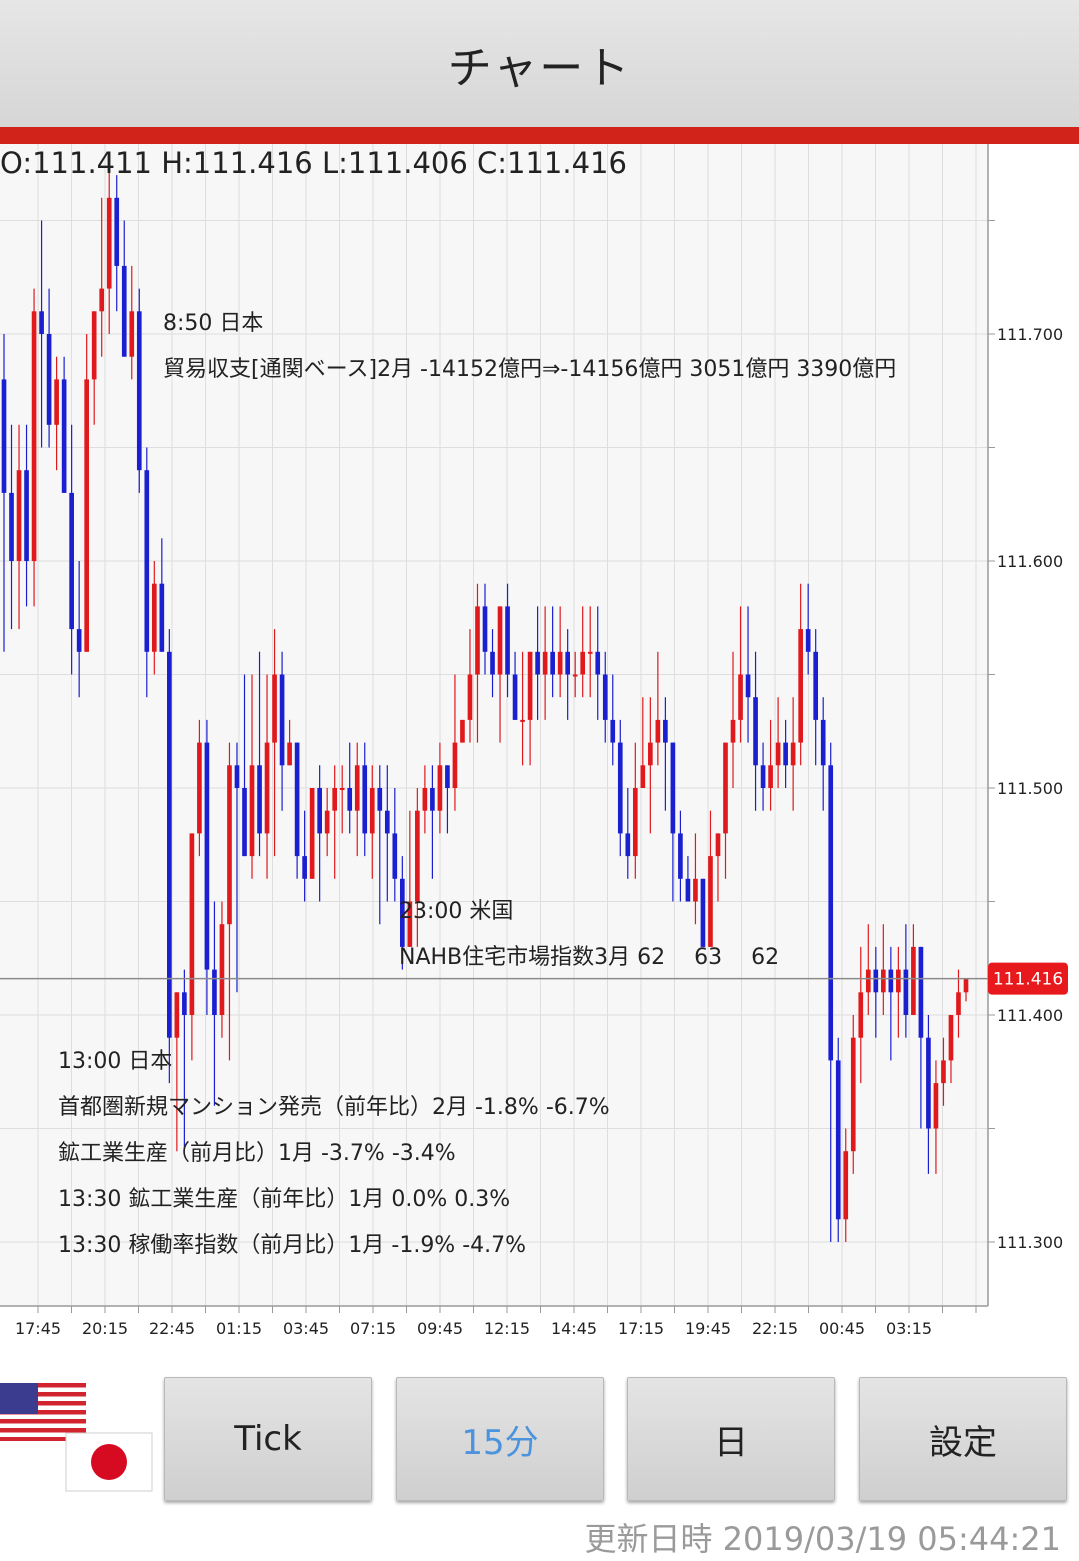 Image resolution: width=1079 pixels, height=1561 pixels. I want to click on x-tick-label: 03:45, so click(306, 1328).